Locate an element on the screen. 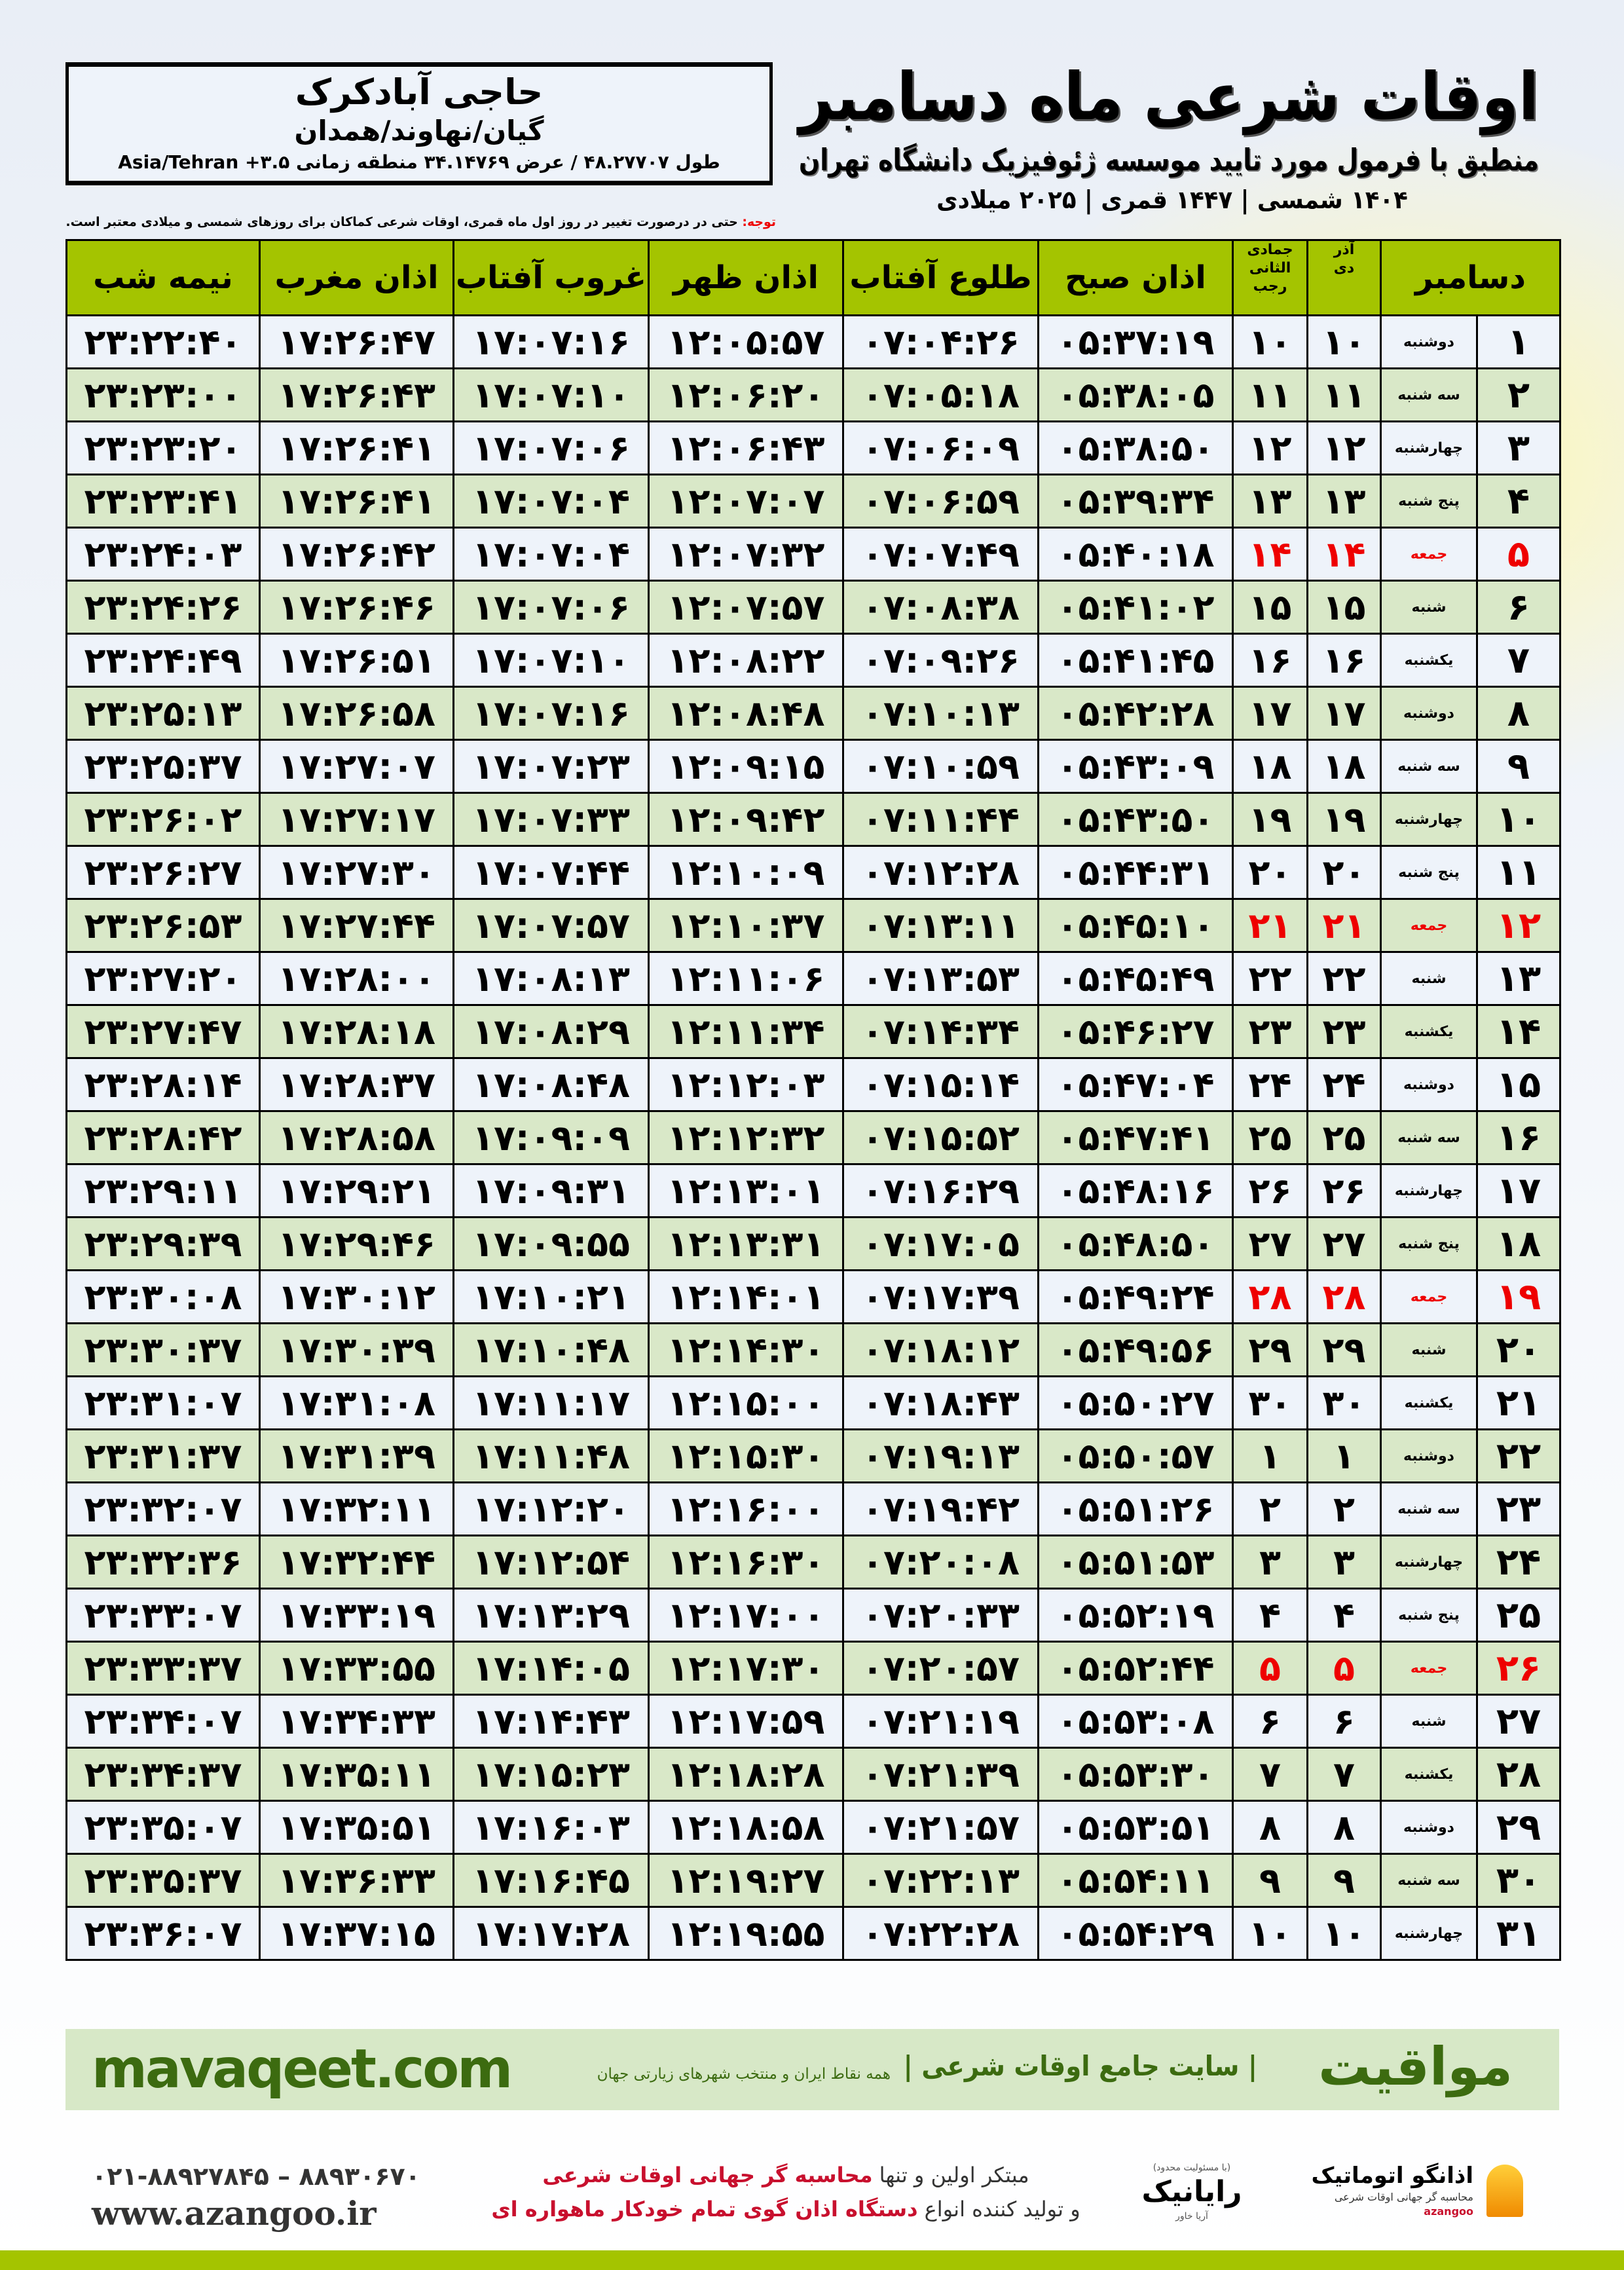 This screenshot has height=2270, width=1624. col-header-tolu: طلوع آفتاب is located at coordinates (940, 277).